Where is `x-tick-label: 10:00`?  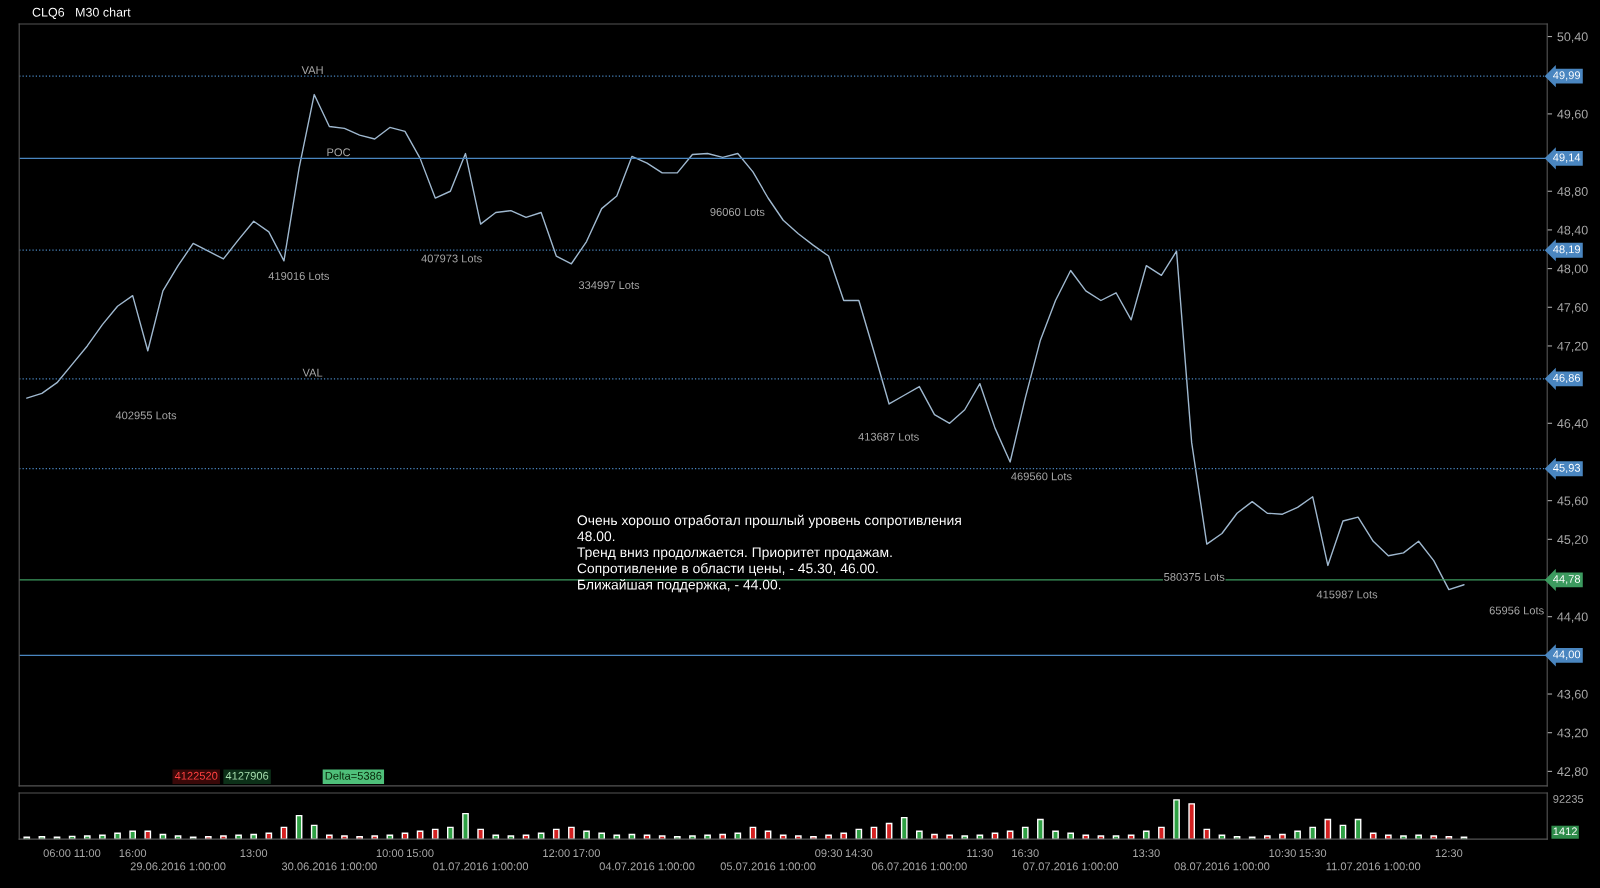
x-tick-label: 10:00 is located at coordinates (390, 853).